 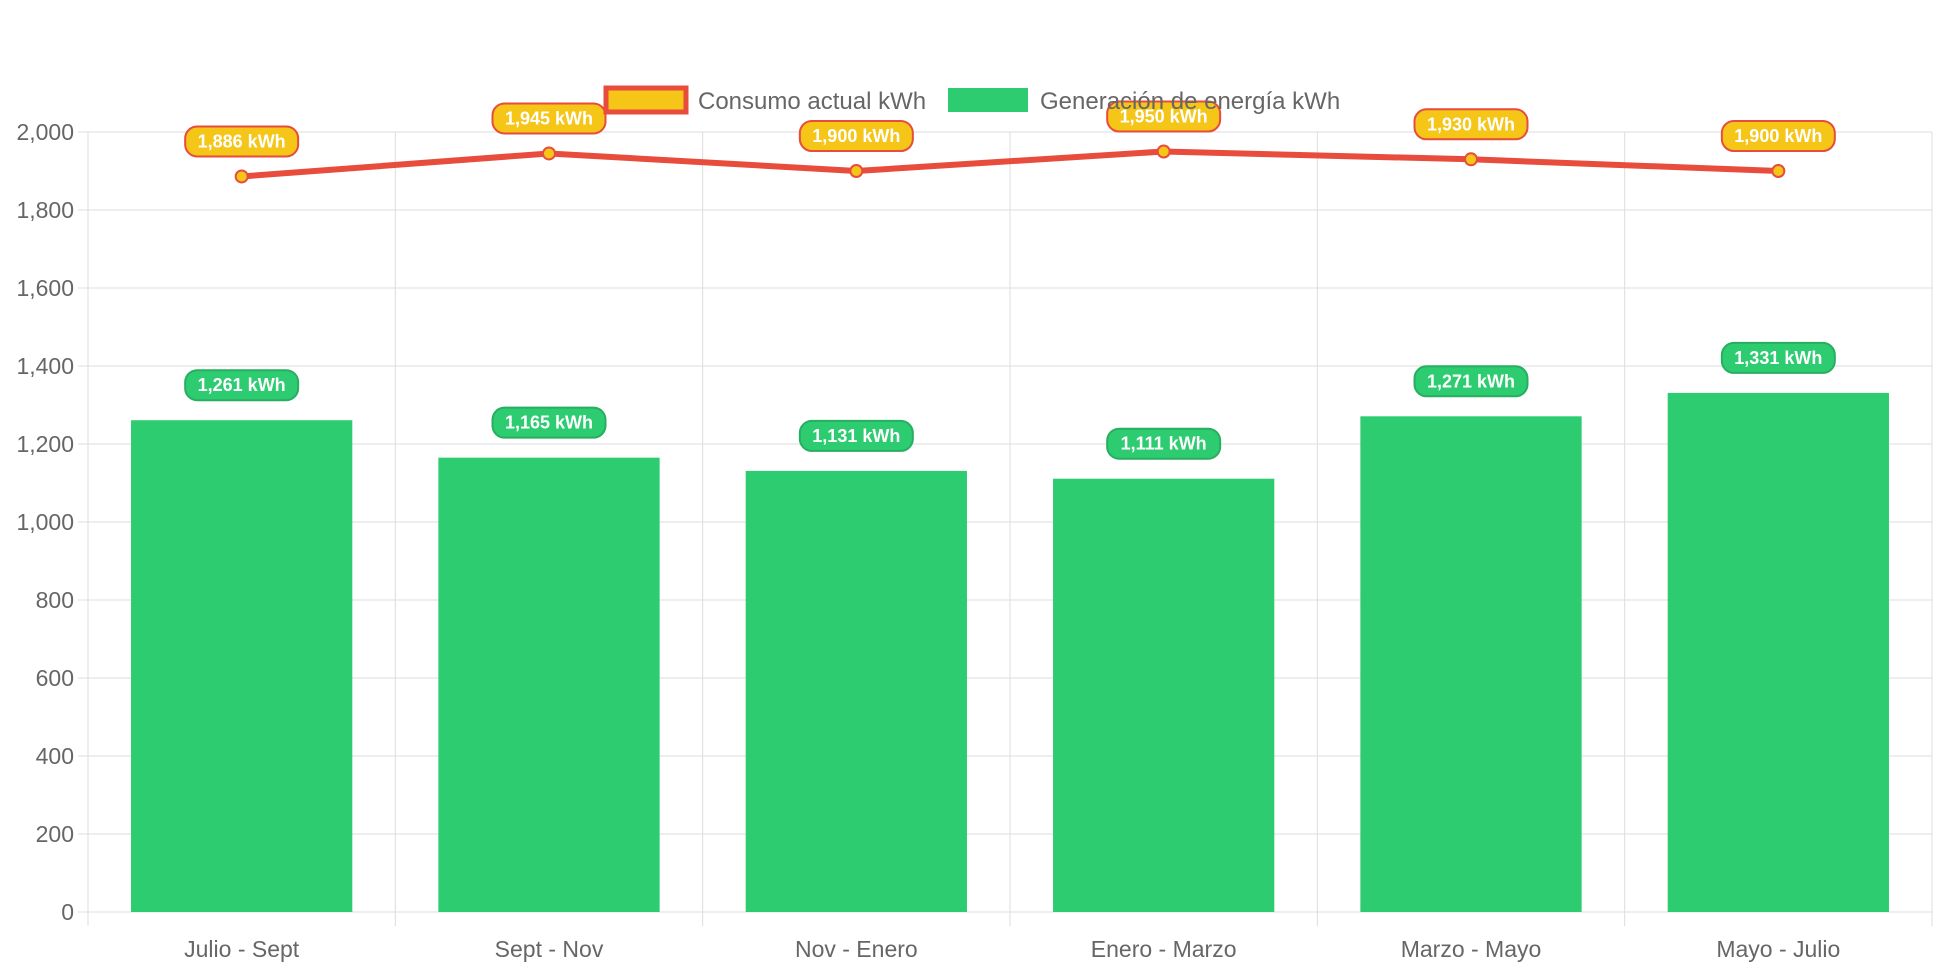 I want to click on y-tick-label: 1,200, so click(x=45, y=444).